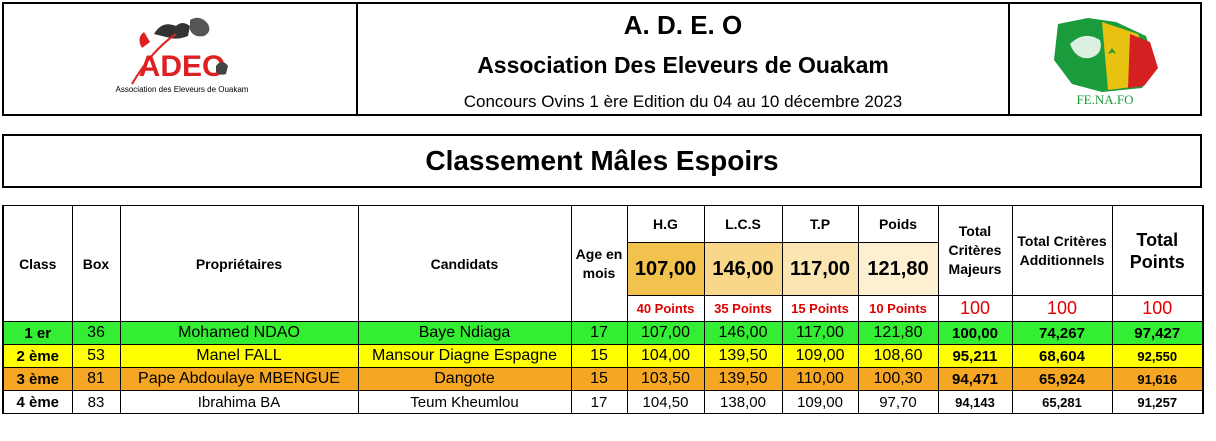 Image resolution: width=1216 pixels, height=441 pixels. Describe the element at coordinates (182, 89) in the screenshot. I see `adeo-logo-caption: Association des Eleveurs de Ouakam` at that location.